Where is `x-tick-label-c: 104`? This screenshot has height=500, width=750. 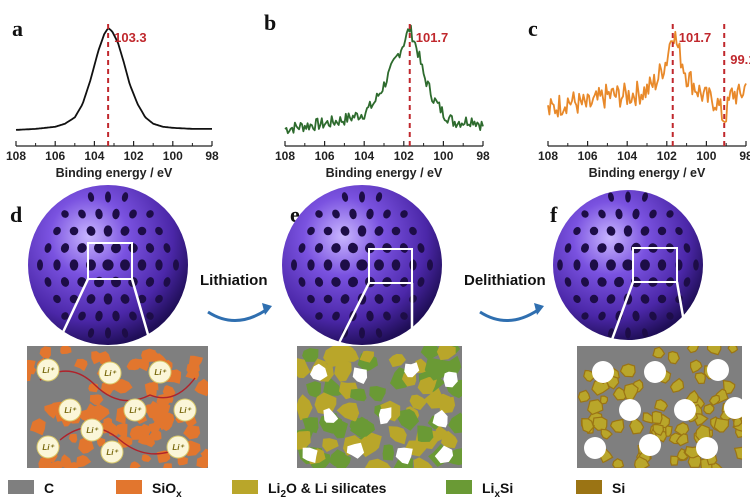
x-tick-label-c: 104 is located at coordinates (627, 156).